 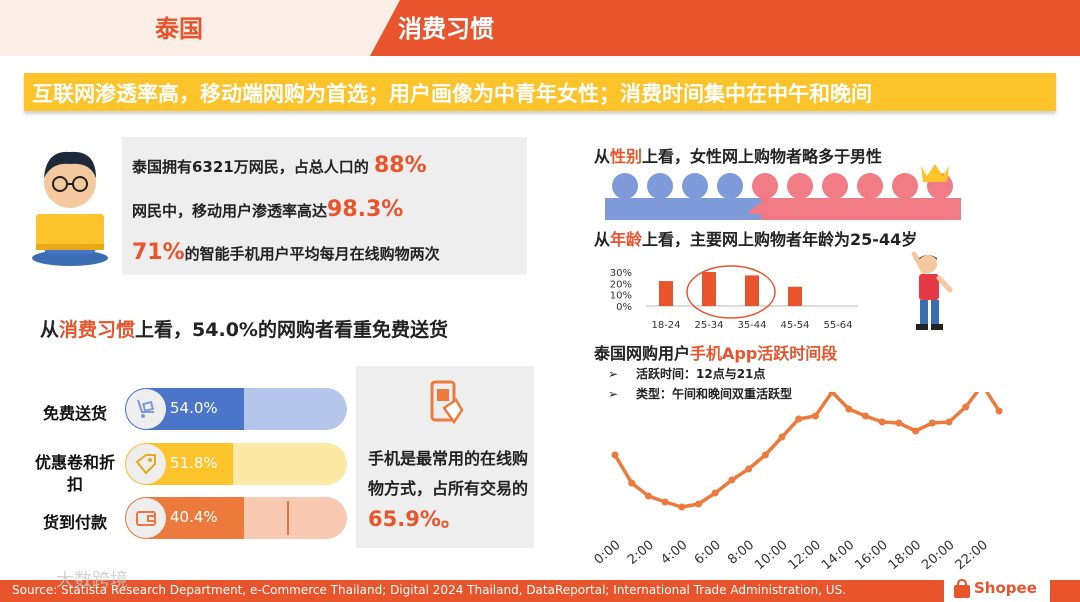 What do you see at coordinates (279, 165) in the screenshot?
I see `stat-internet-users: 泰国拥有6321万网民，占总人口的 88%` at bounding box center [279, 165].